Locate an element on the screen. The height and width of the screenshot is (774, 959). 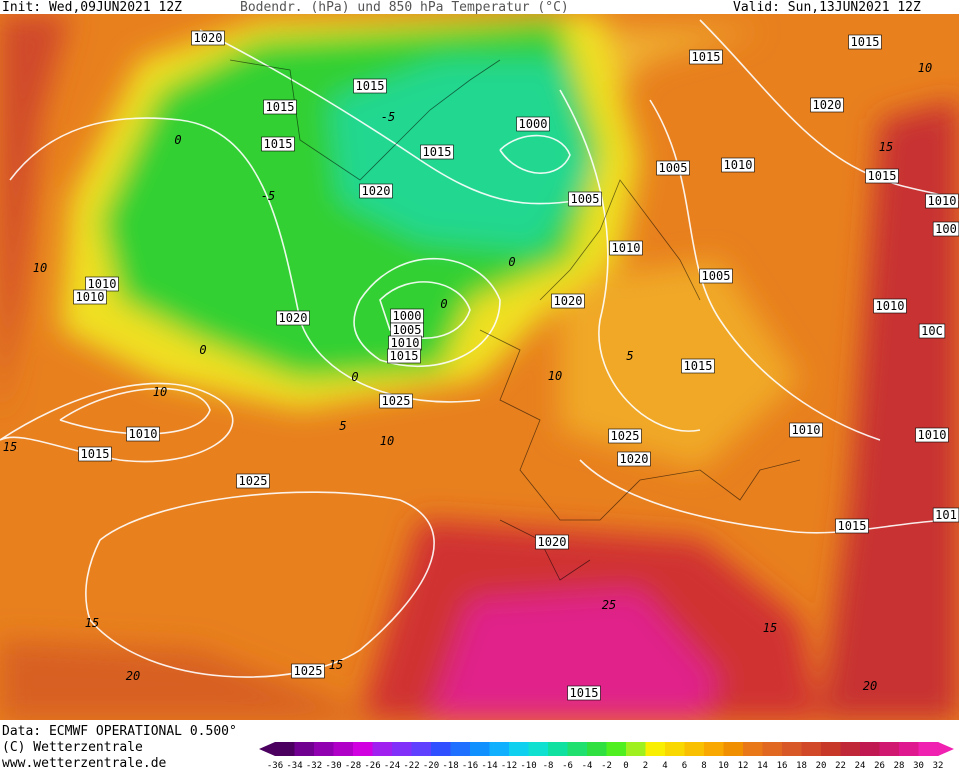
legend-label: 10 is located at coordinates (723, 765).